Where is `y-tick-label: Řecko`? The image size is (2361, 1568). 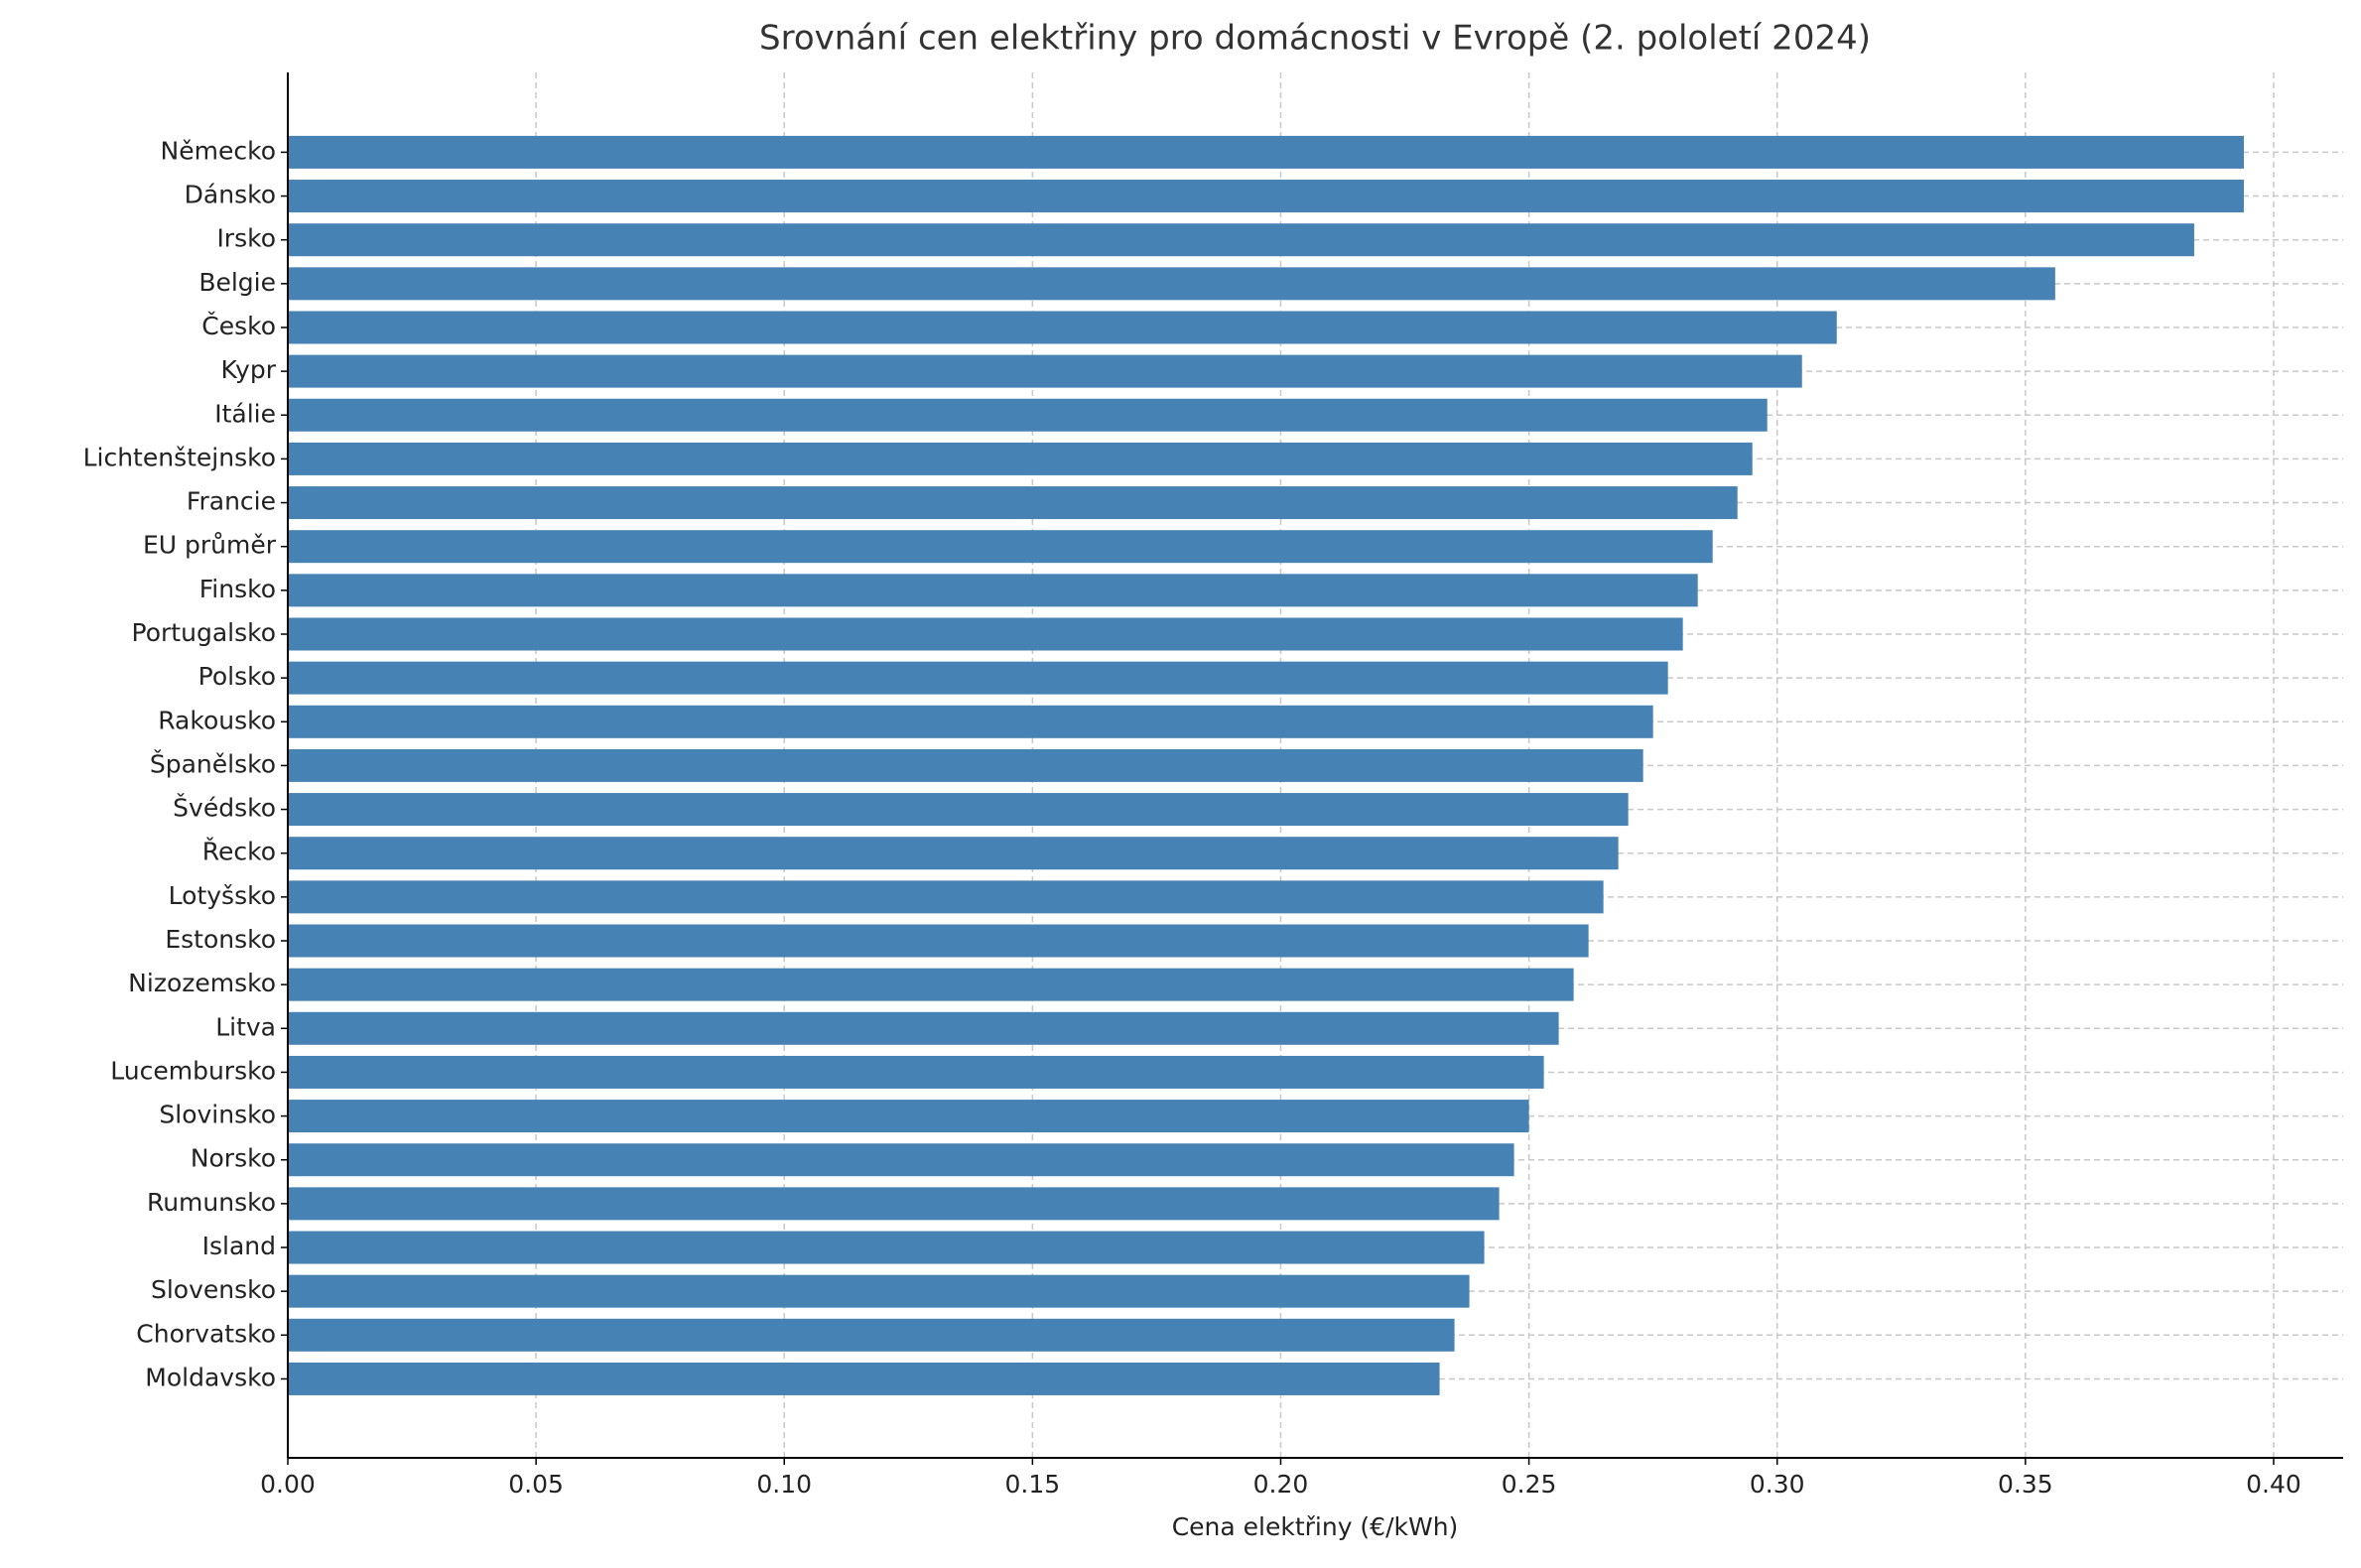 y-tick-label: Řecko is located at coordinates (239, 852).